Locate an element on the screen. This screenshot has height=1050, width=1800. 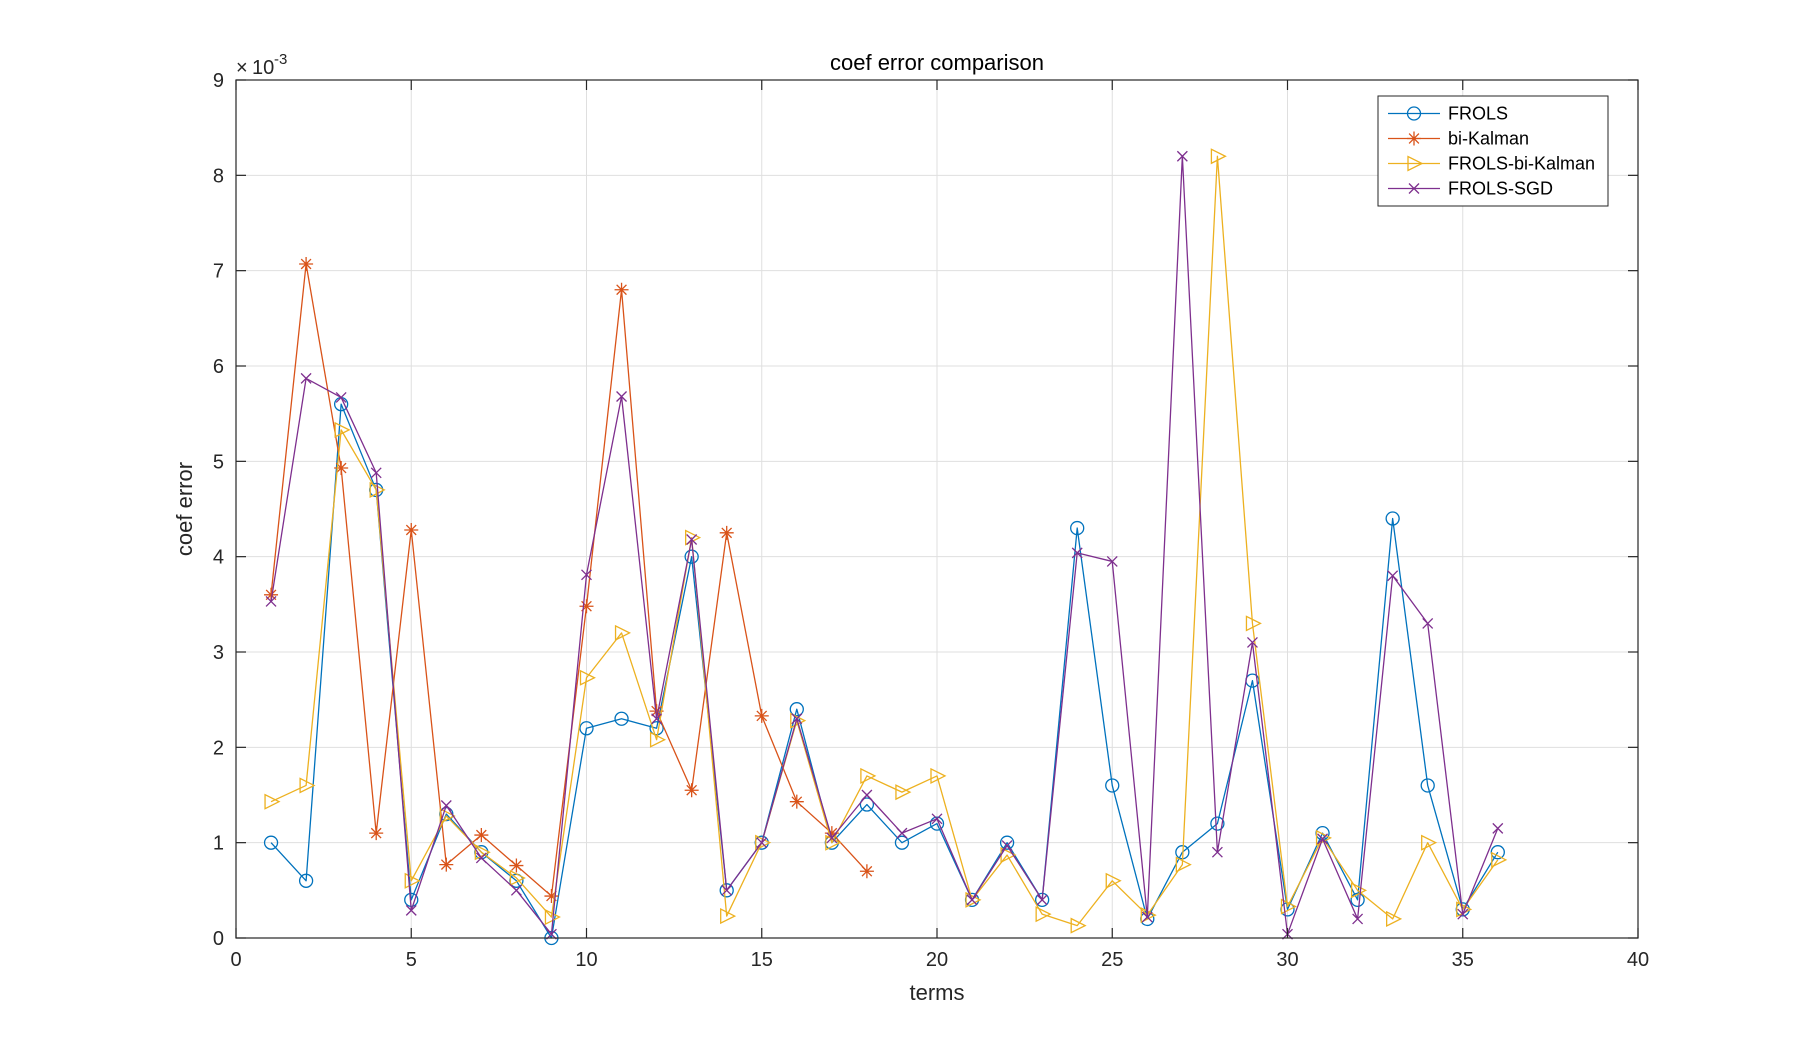
legend-box is located at coordinates (1493, 151).